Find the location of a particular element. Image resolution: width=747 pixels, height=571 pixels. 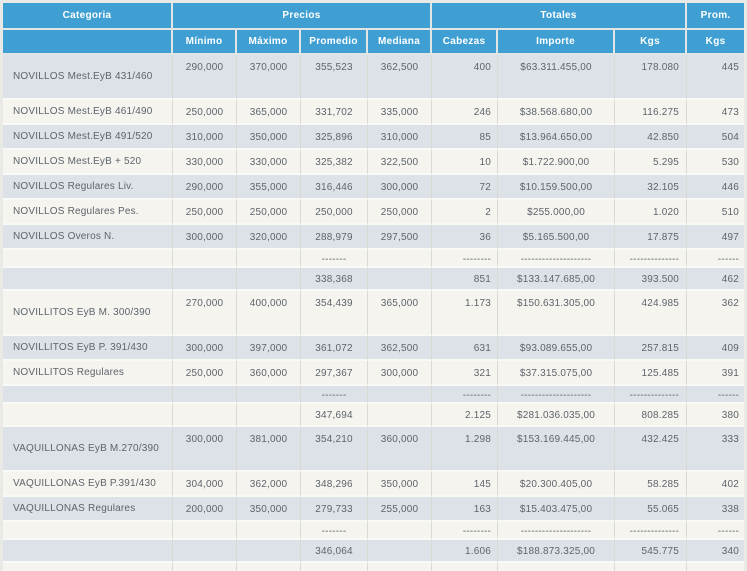

cell-prom-kgs: 338 is located at coordinates (716, 509).